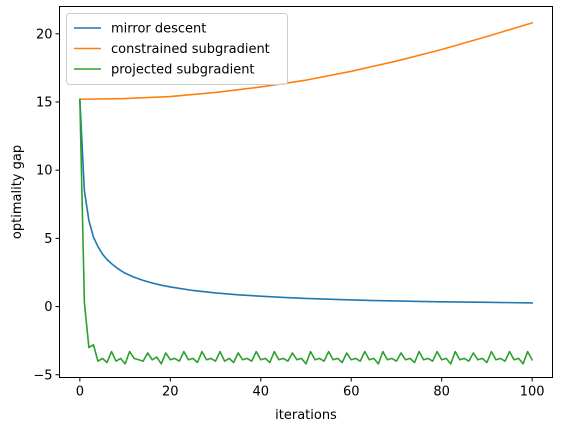  I want to click on legend-label-2: projected subgradient, so click(183, 70).